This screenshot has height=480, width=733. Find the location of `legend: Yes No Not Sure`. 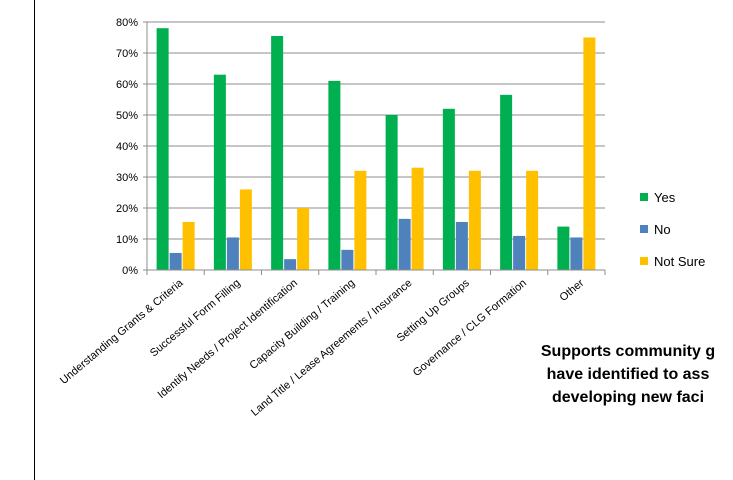

legend: Yes No Not Sure is located at coordinates (672, 229).